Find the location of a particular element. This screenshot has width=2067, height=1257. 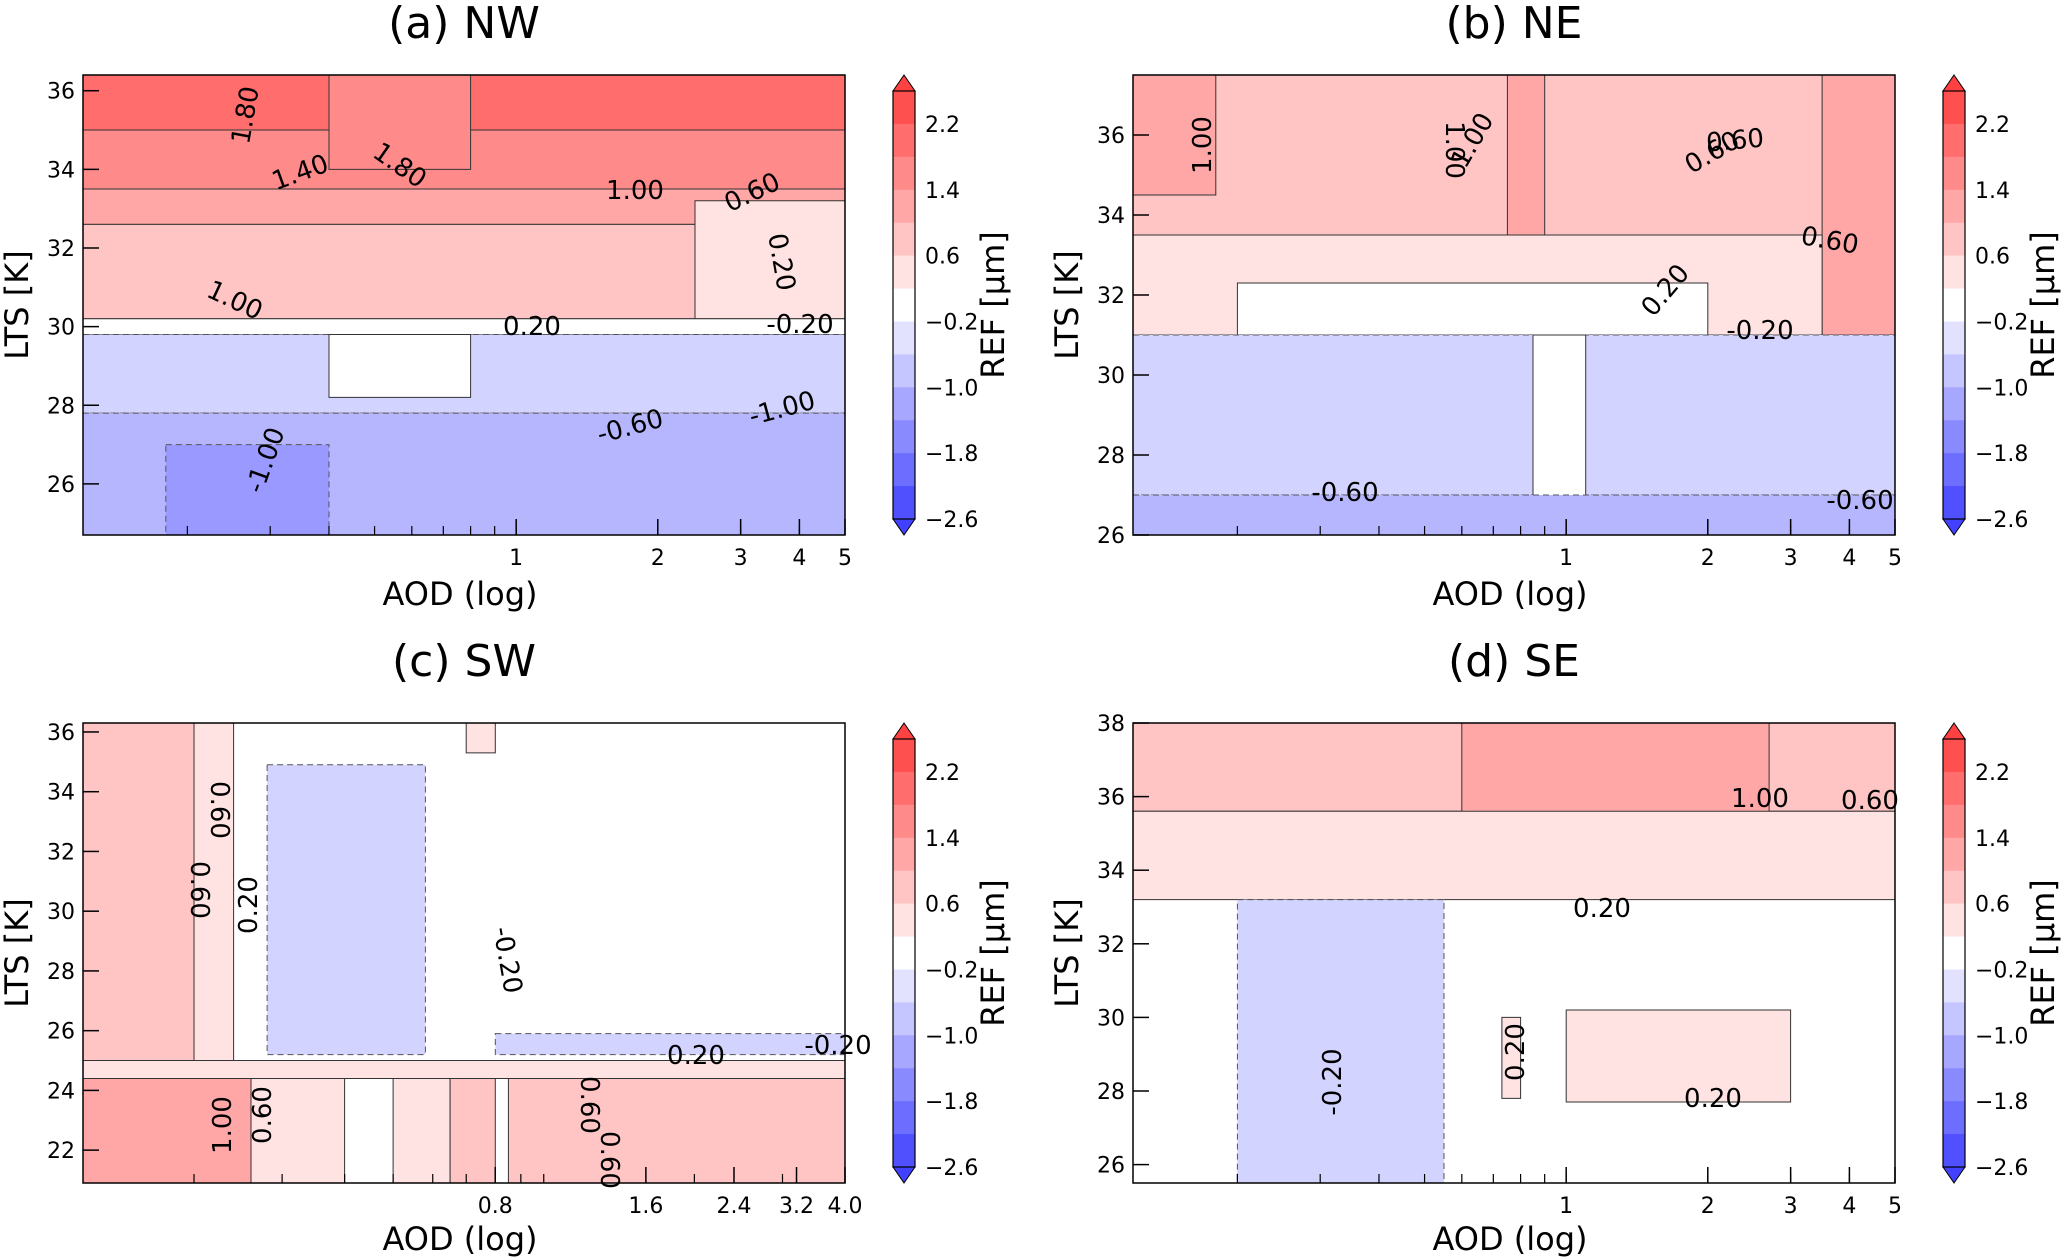

panel-b-regions is located at coordinates (1514, 305).